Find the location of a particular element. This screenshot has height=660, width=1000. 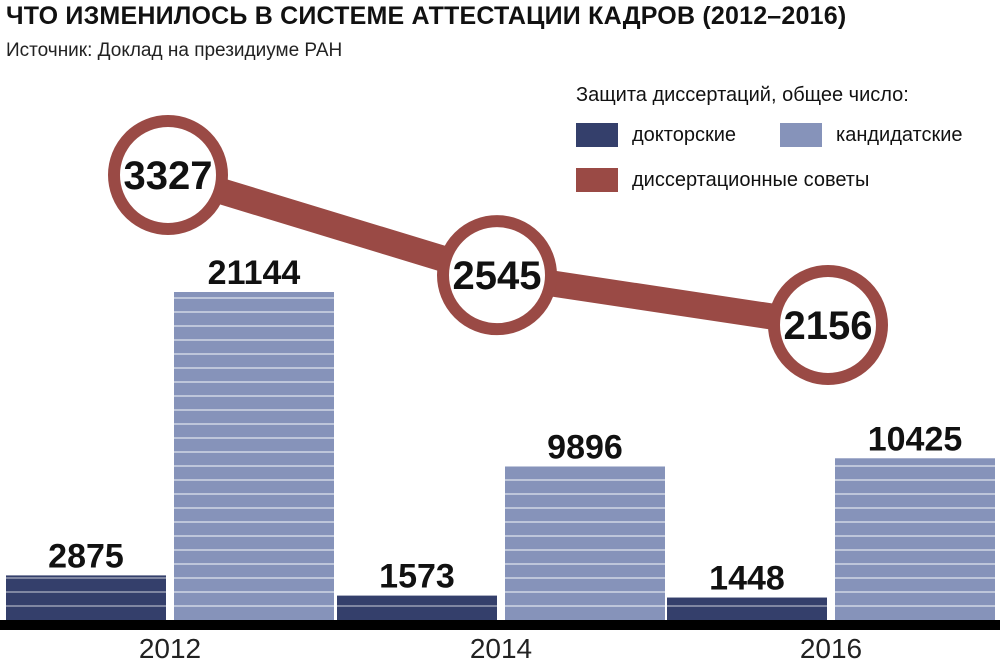

bar-doctoral-2012 is located at coordinates (86, 597).